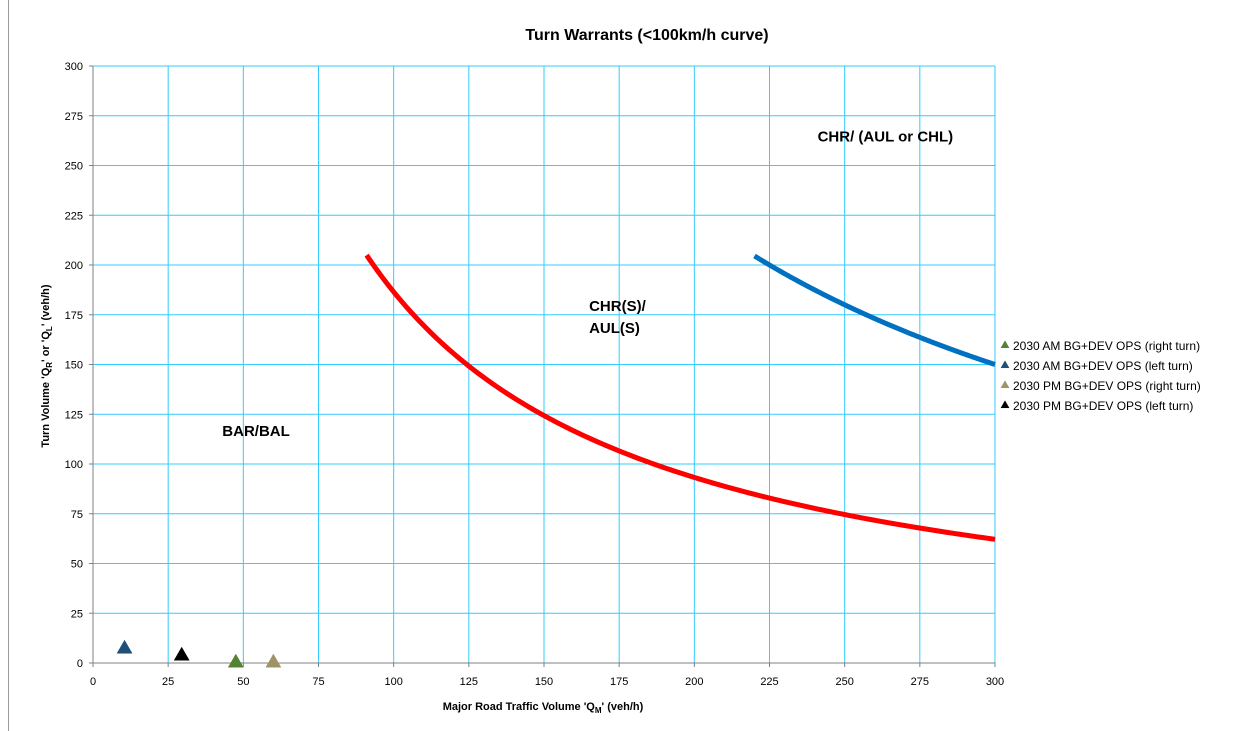  I want to click on y-tick-label-2: 50, so click(77, 565).